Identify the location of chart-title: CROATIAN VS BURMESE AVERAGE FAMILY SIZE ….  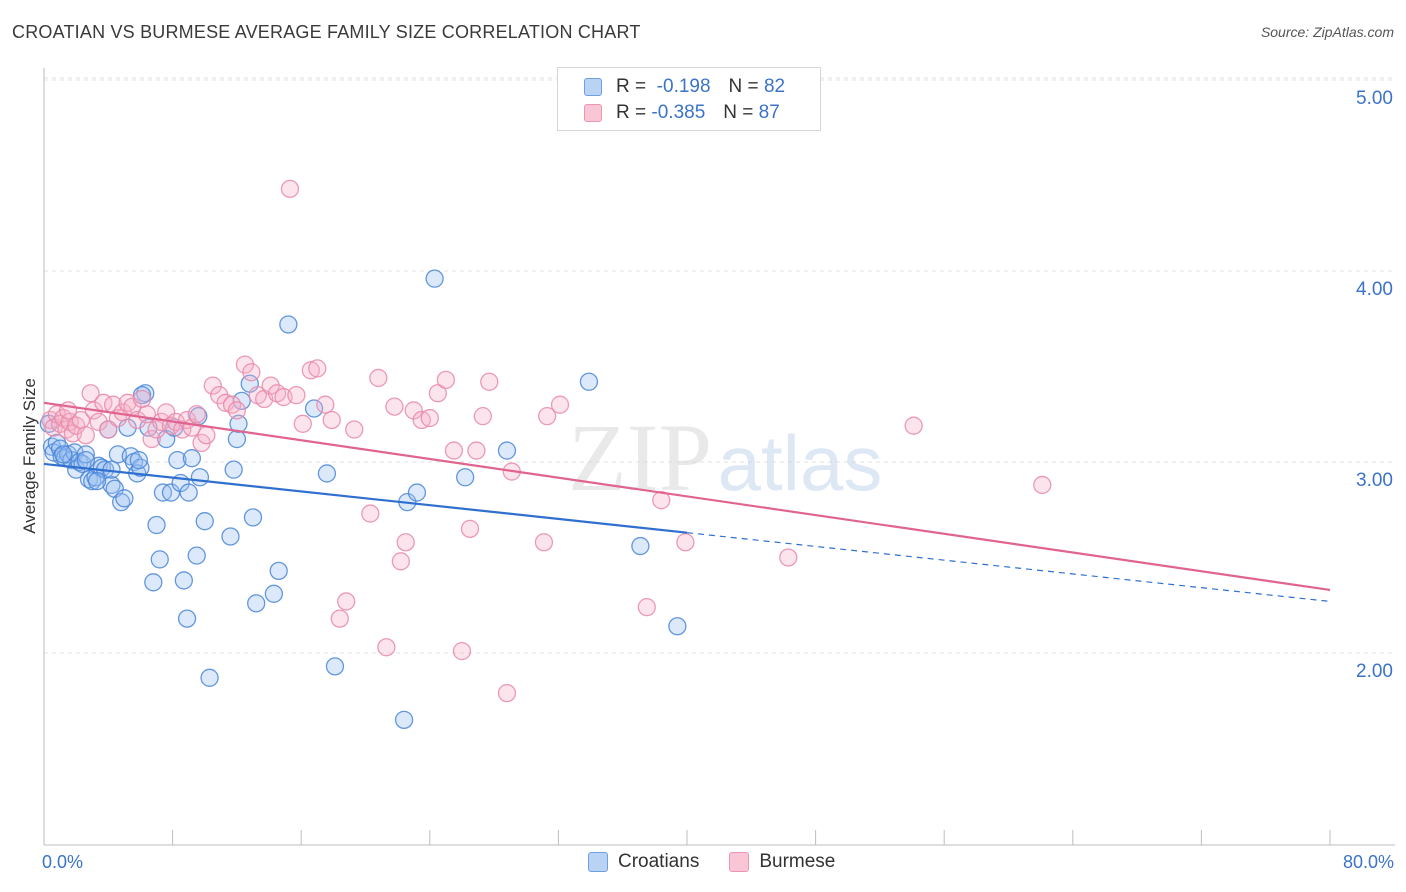
(326, 32).